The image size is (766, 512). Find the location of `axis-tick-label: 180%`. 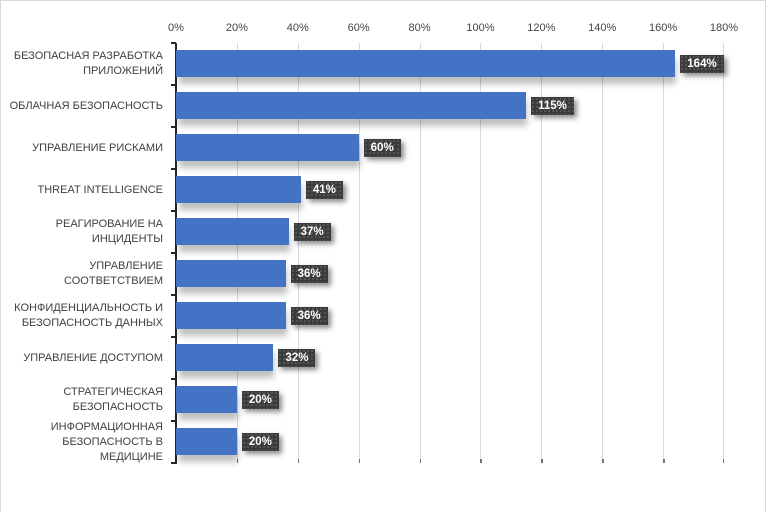

axis-tick-label: 180% is located at coordinates (724, 28).